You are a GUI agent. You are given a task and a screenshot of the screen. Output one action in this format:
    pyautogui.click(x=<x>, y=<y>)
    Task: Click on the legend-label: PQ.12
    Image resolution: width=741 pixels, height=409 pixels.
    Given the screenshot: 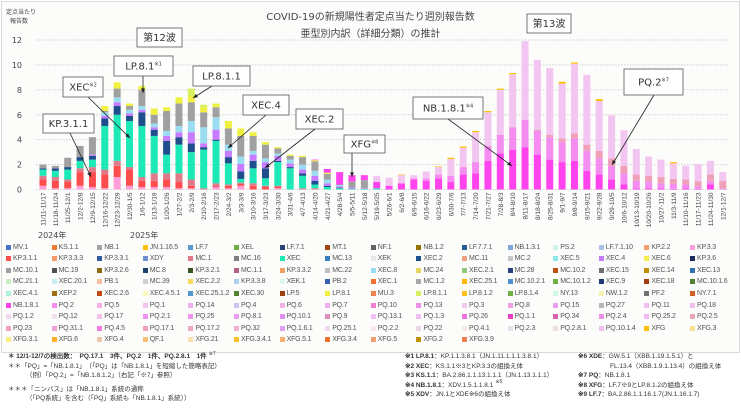 What is the action you would take?
    pyautogui.click(x=68, y=317)
    